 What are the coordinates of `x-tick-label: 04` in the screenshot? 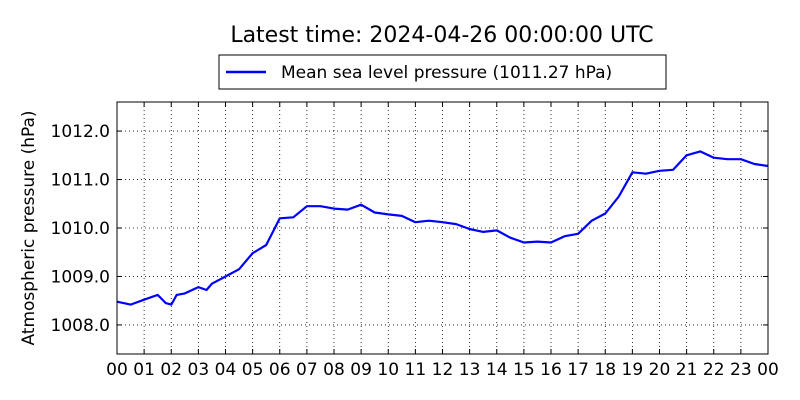 It's located at (226, 370).